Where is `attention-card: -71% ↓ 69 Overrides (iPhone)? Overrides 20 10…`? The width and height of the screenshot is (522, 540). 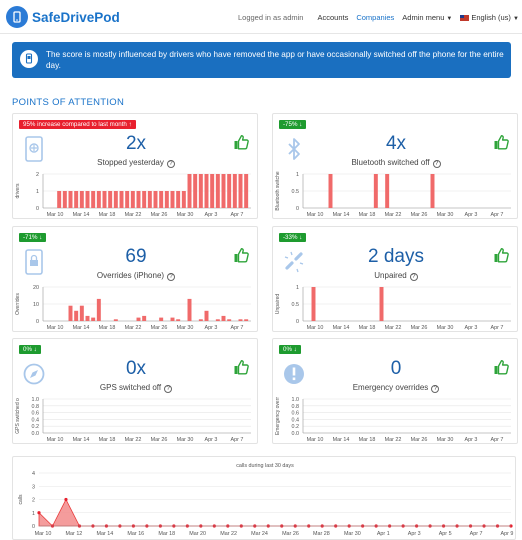
attention-card: -71% ↓ 69 Overrides (iPhone)? Overrides 20 10… is located at coordinates (135, 279).